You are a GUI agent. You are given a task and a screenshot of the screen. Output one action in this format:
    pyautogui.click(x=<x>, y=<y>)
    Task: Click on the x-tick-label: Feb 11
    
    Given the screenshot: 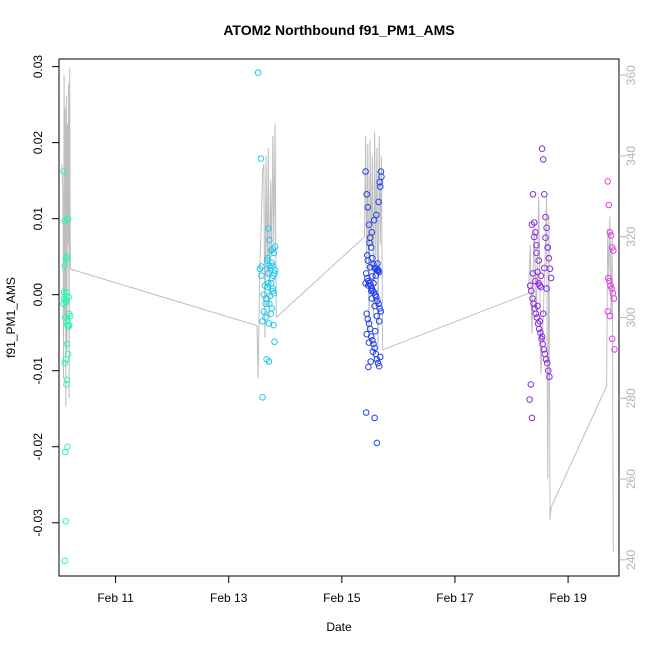 What is the action you would take?
    pyautogui.click(x=115, y=598)
    